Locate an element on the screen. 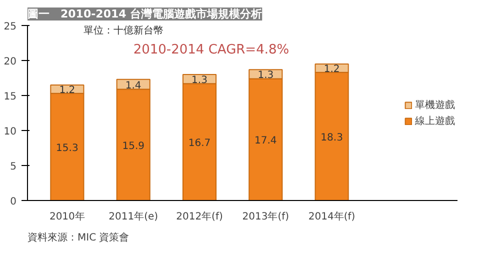 The width and height of the screenshot is (500, 272). x-tick-label: 2011年(e) is located at coordinates (133, 216).